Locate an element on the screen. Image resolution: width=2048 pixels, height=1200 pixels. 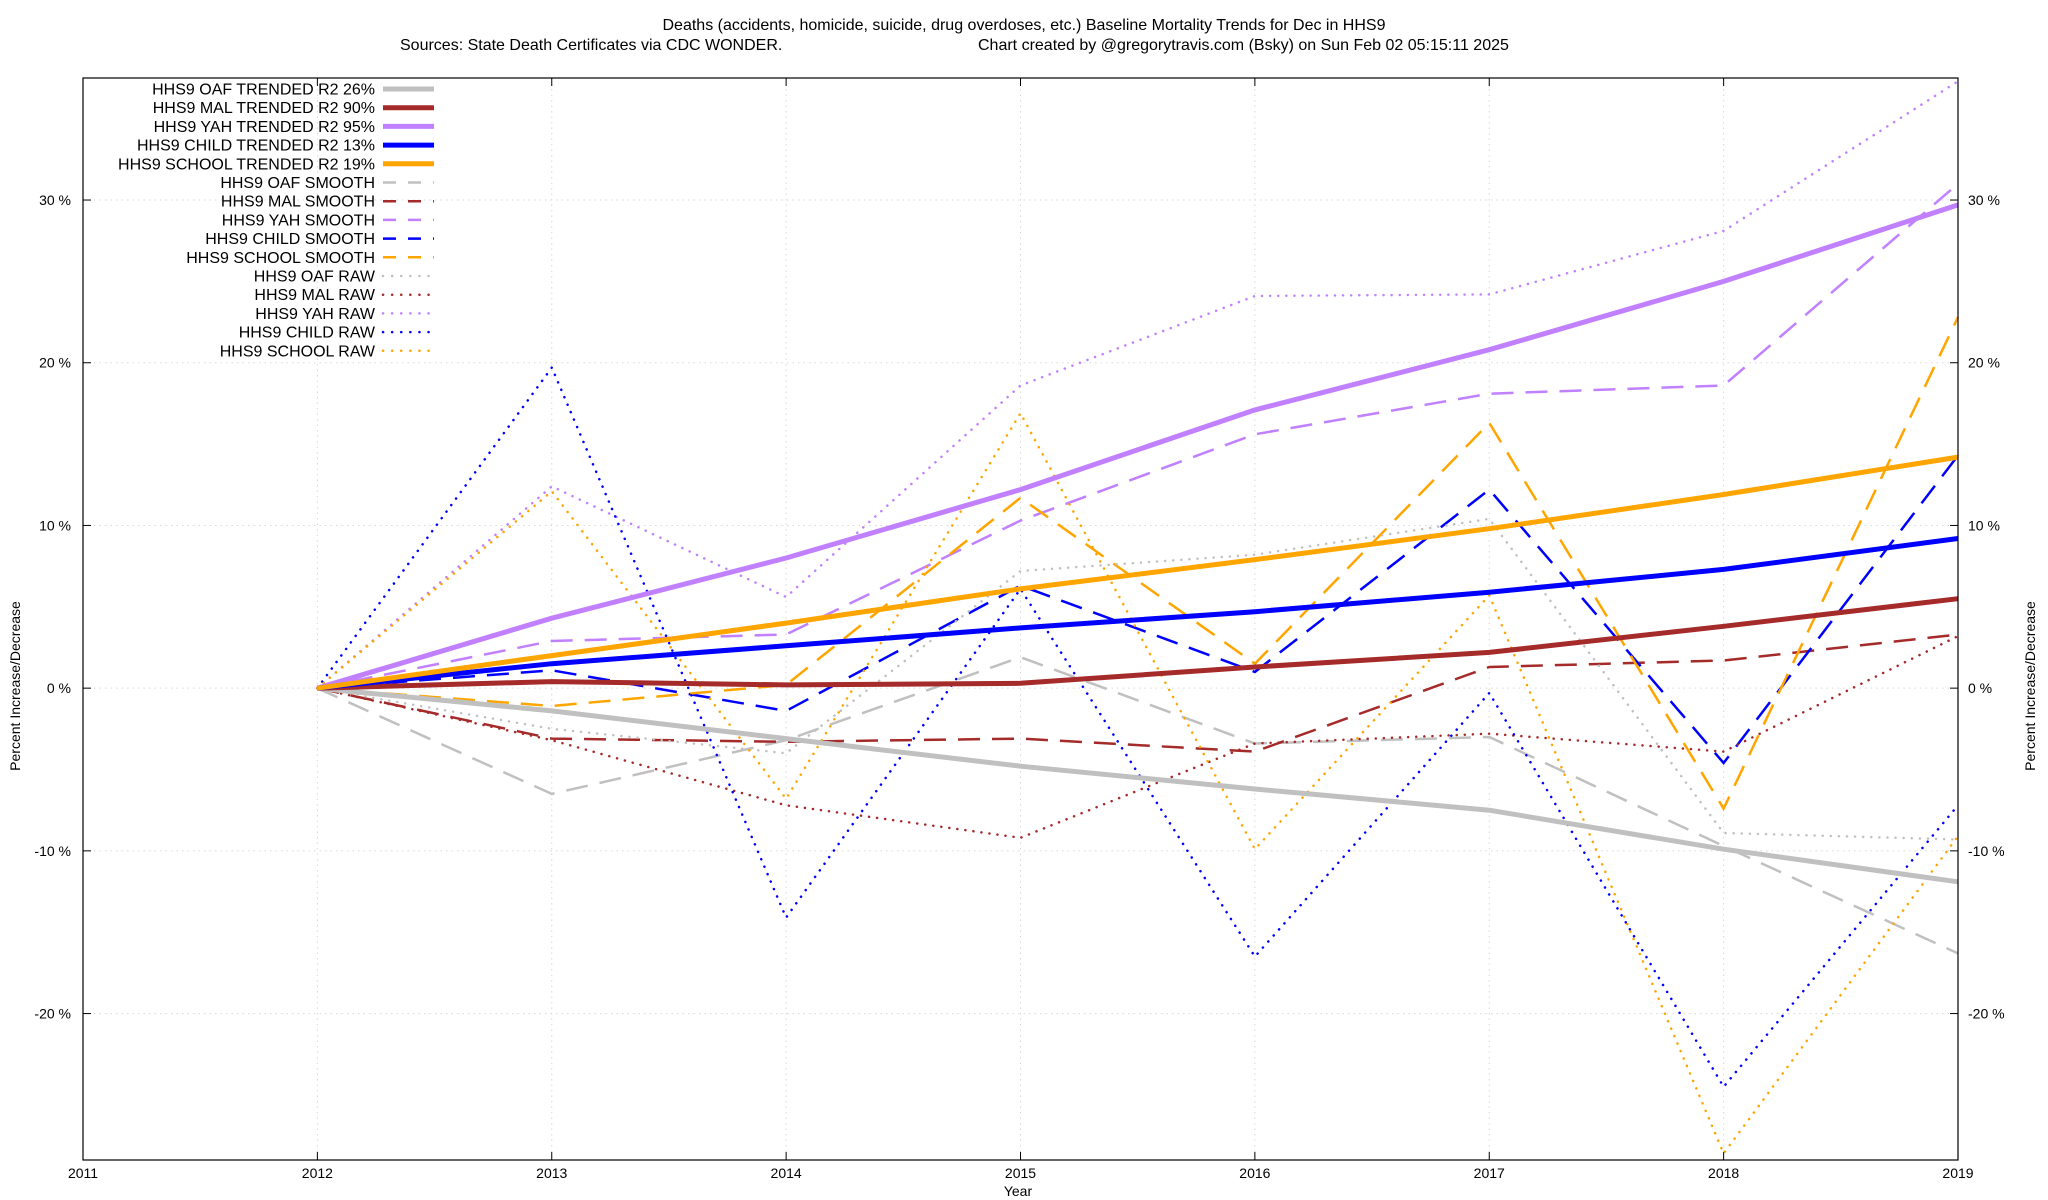
y-tick-label-right: 30 % is located at coordinates (1984, 200).